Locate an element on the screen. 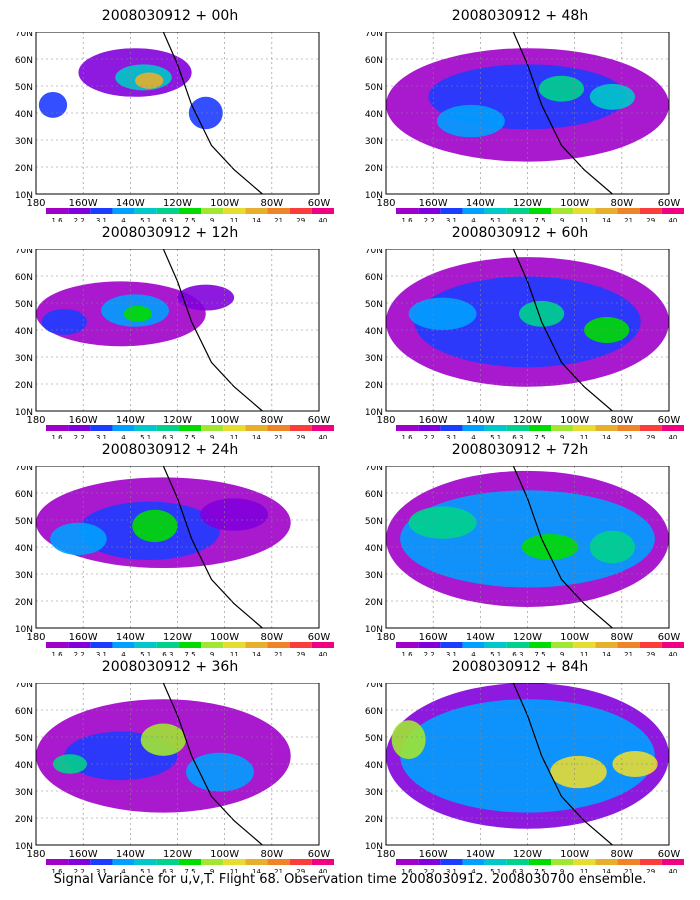 The image size is (700, 900). colorbar-label: 5.1 is located at coordinates (495, 219).